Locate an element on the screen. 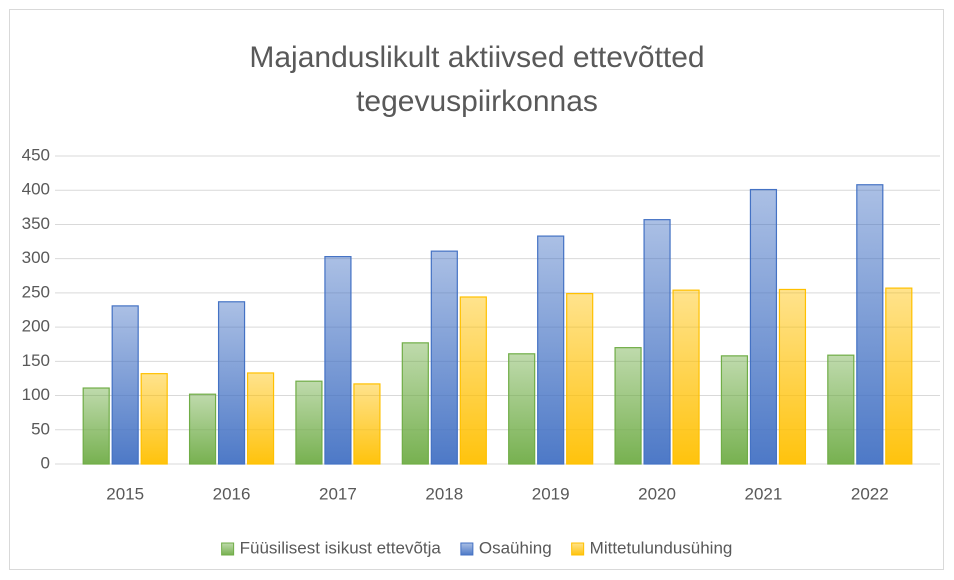  legend-label: Osaühing is located at coordinates (515, 547).